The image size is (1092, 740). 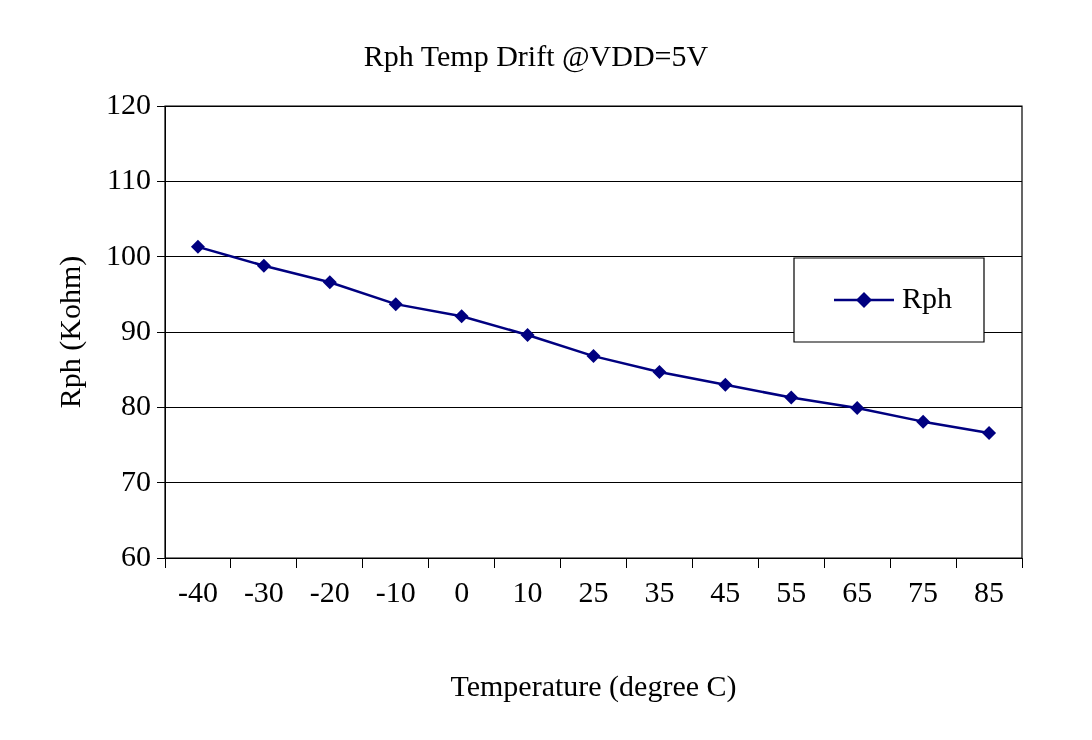 I want to click on x-tick-label: 85, so click(x=989, y=591).